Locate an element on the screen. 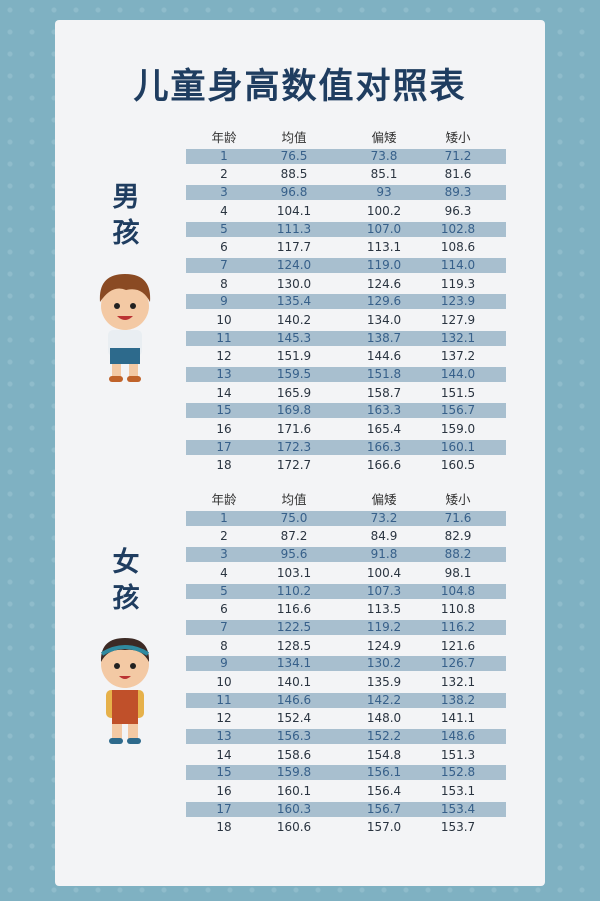  table-cell: 130.2 is located at coordinates (384, 663).